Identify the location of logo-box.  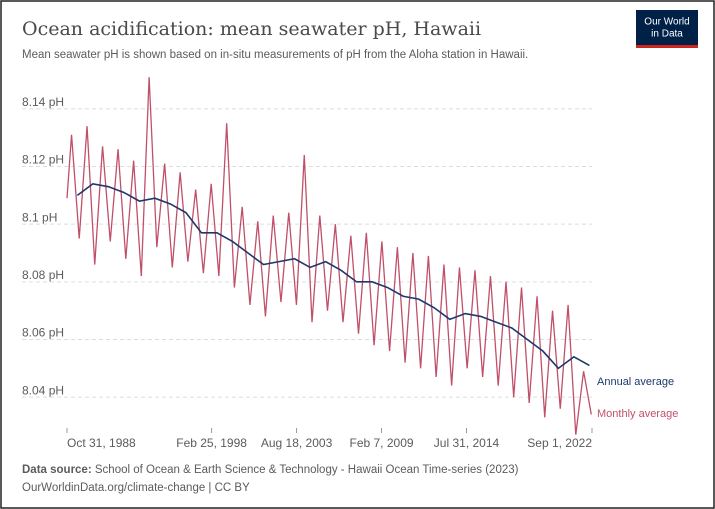
(667, 29).